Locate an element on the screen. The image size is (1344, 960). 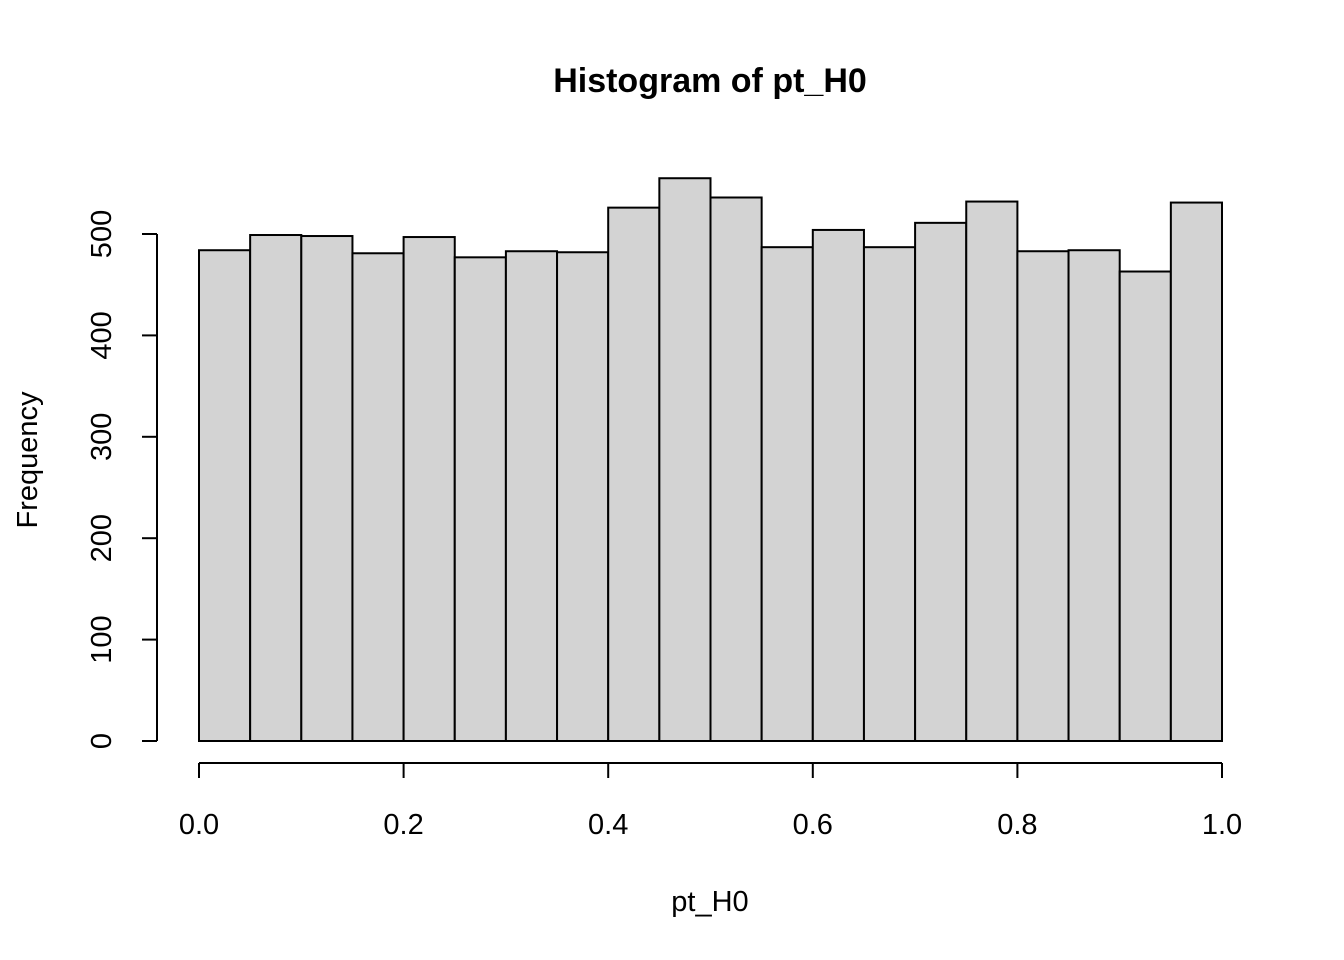
x-tick-label: 1.0 is located at coordinates (1222, 825).